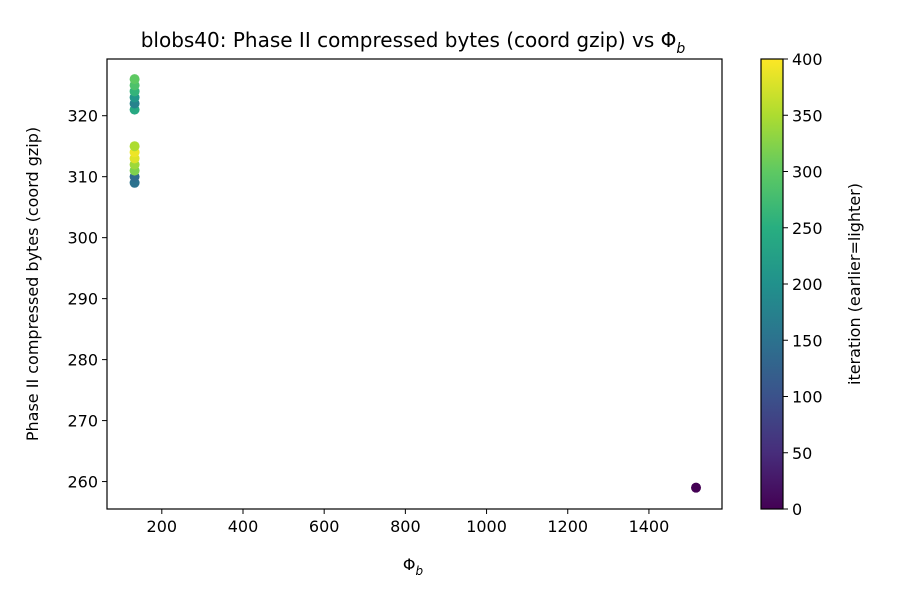  I want to click on y-axis-label: Phase II compressed bytes (coord gzip), so click(32, 284).